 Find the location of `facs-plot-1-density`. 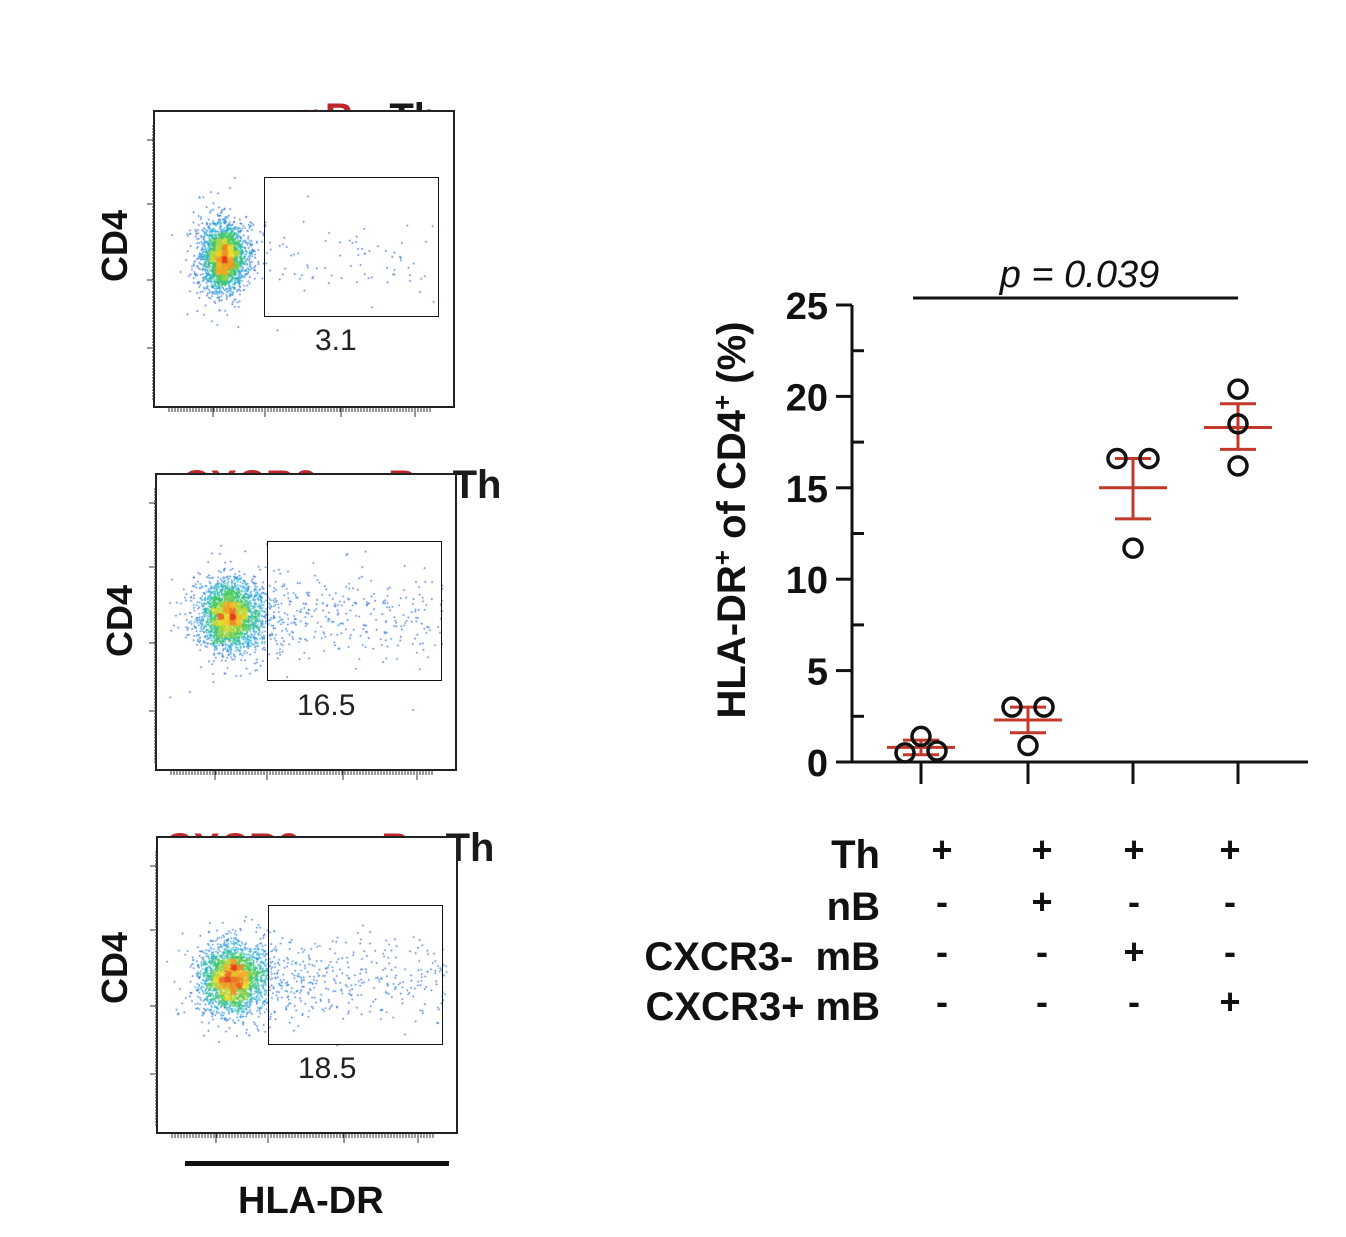

facs-plot-1-density is located at coordinates (304, 259).